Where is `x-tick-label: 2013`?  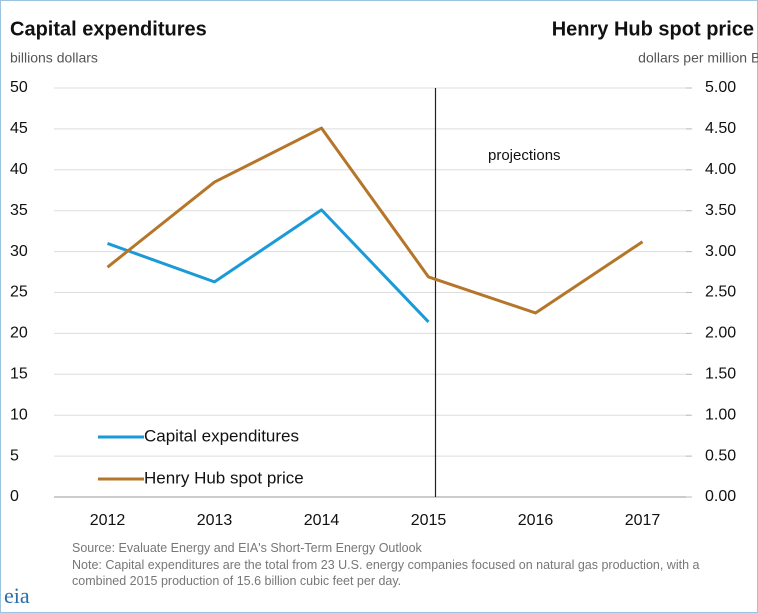 x-tick-label: 2013 is located at coordinates (215, 520).